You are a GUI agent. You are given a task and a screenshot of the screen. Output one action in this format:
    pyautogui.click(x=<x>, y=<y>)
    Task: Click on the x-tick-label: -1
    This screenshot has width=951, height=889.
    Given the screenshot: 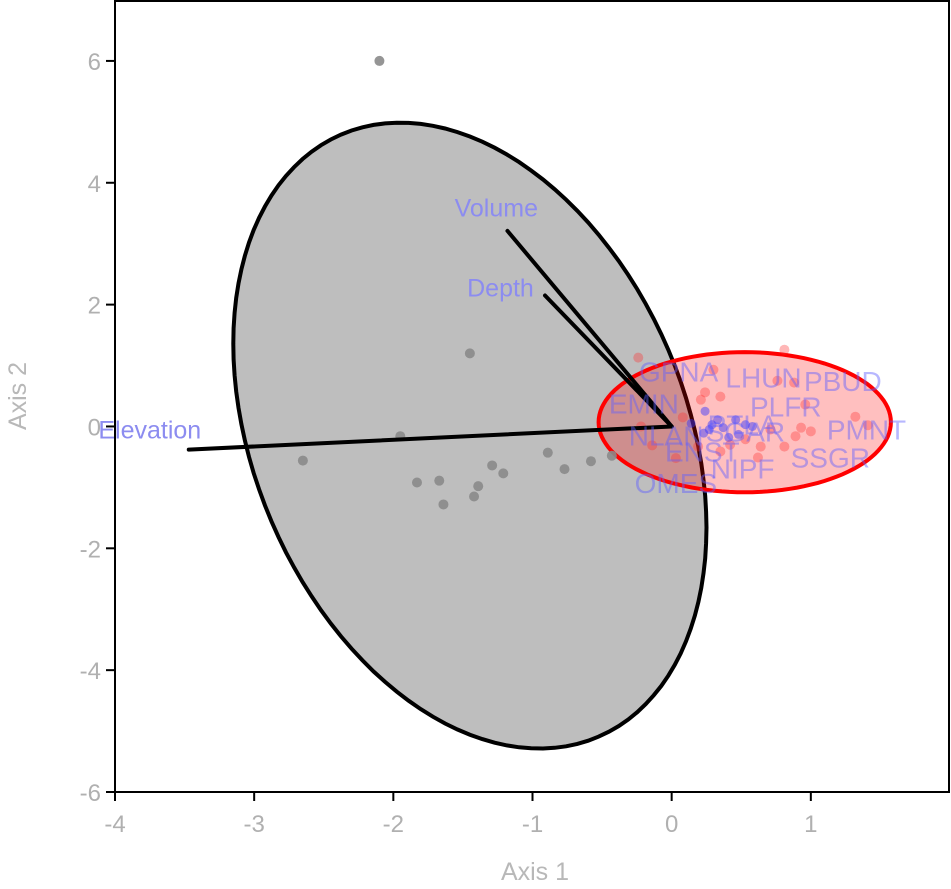 What is the action you would take?
    pyautogui.click(x=532, y=824)
    